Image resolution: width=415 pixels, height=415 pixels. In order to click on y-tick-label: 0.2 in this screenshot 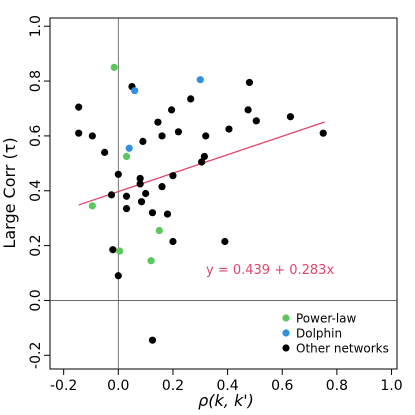, I will do `click(36, 245)`.